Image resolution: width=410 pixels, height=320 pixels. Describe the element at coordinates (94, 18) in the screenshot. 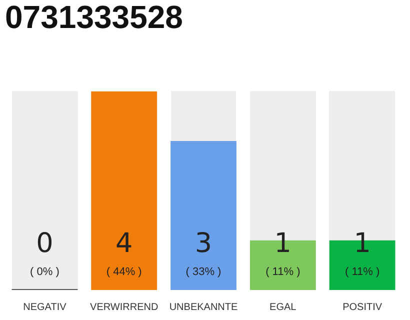

I see `chart-title: 0731333528` at that location.